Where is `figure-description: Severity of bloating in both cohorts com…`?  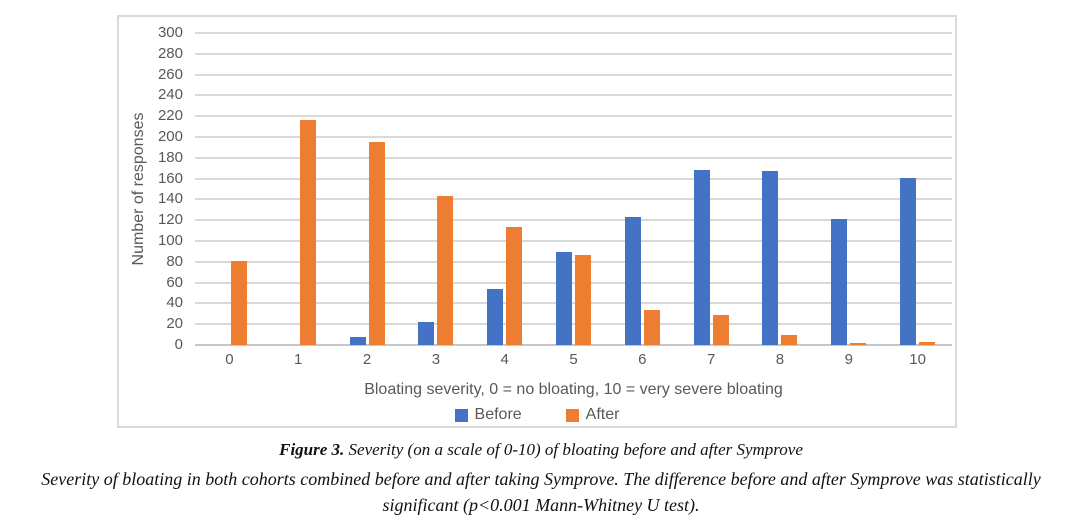 figure-description: Severity of bloating in both cohorts com… is located at coordinates (541, 492).